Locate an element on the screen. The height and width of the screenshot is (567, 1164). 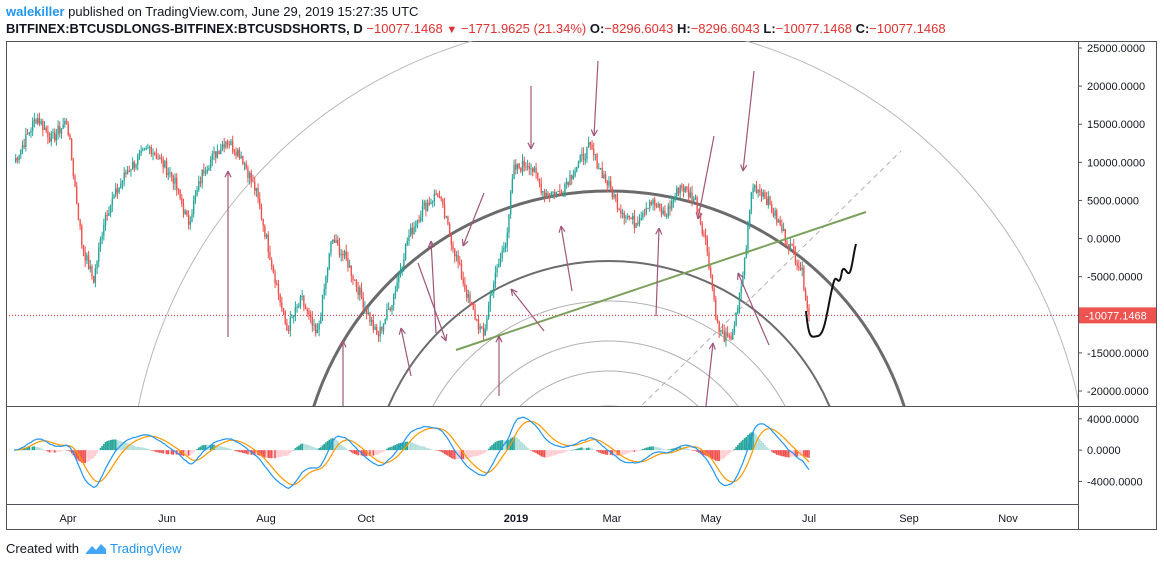
annotation-arrow is located at coordinates (433, 287).